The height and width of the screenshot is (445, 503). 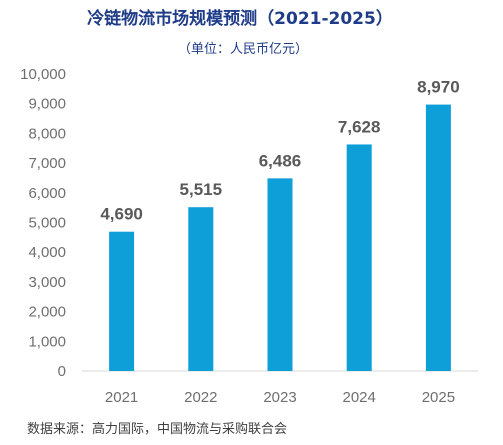 I want to click on y-tick-label: 6,000, so click(x=47, y=193).